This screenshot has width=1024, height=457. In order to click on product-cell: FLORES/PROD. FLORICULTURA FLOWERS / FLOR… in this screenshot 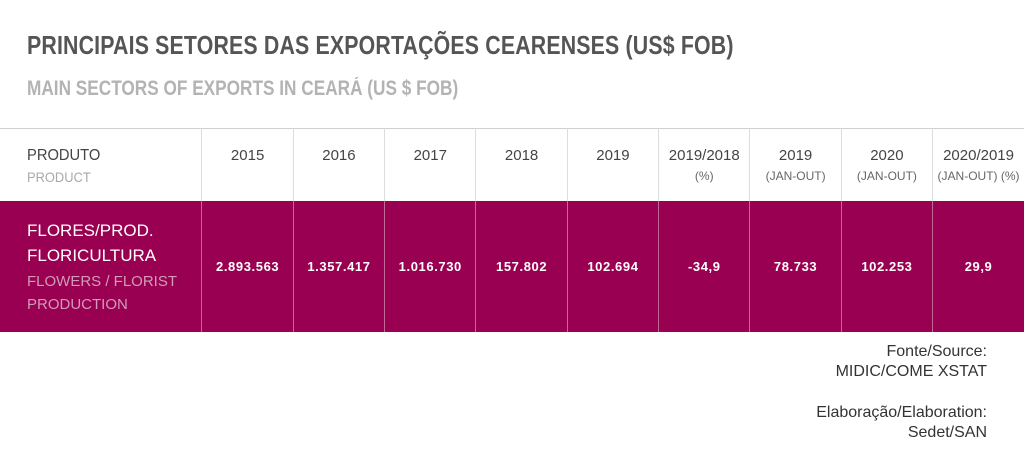, I will do `click(101, 266)`.